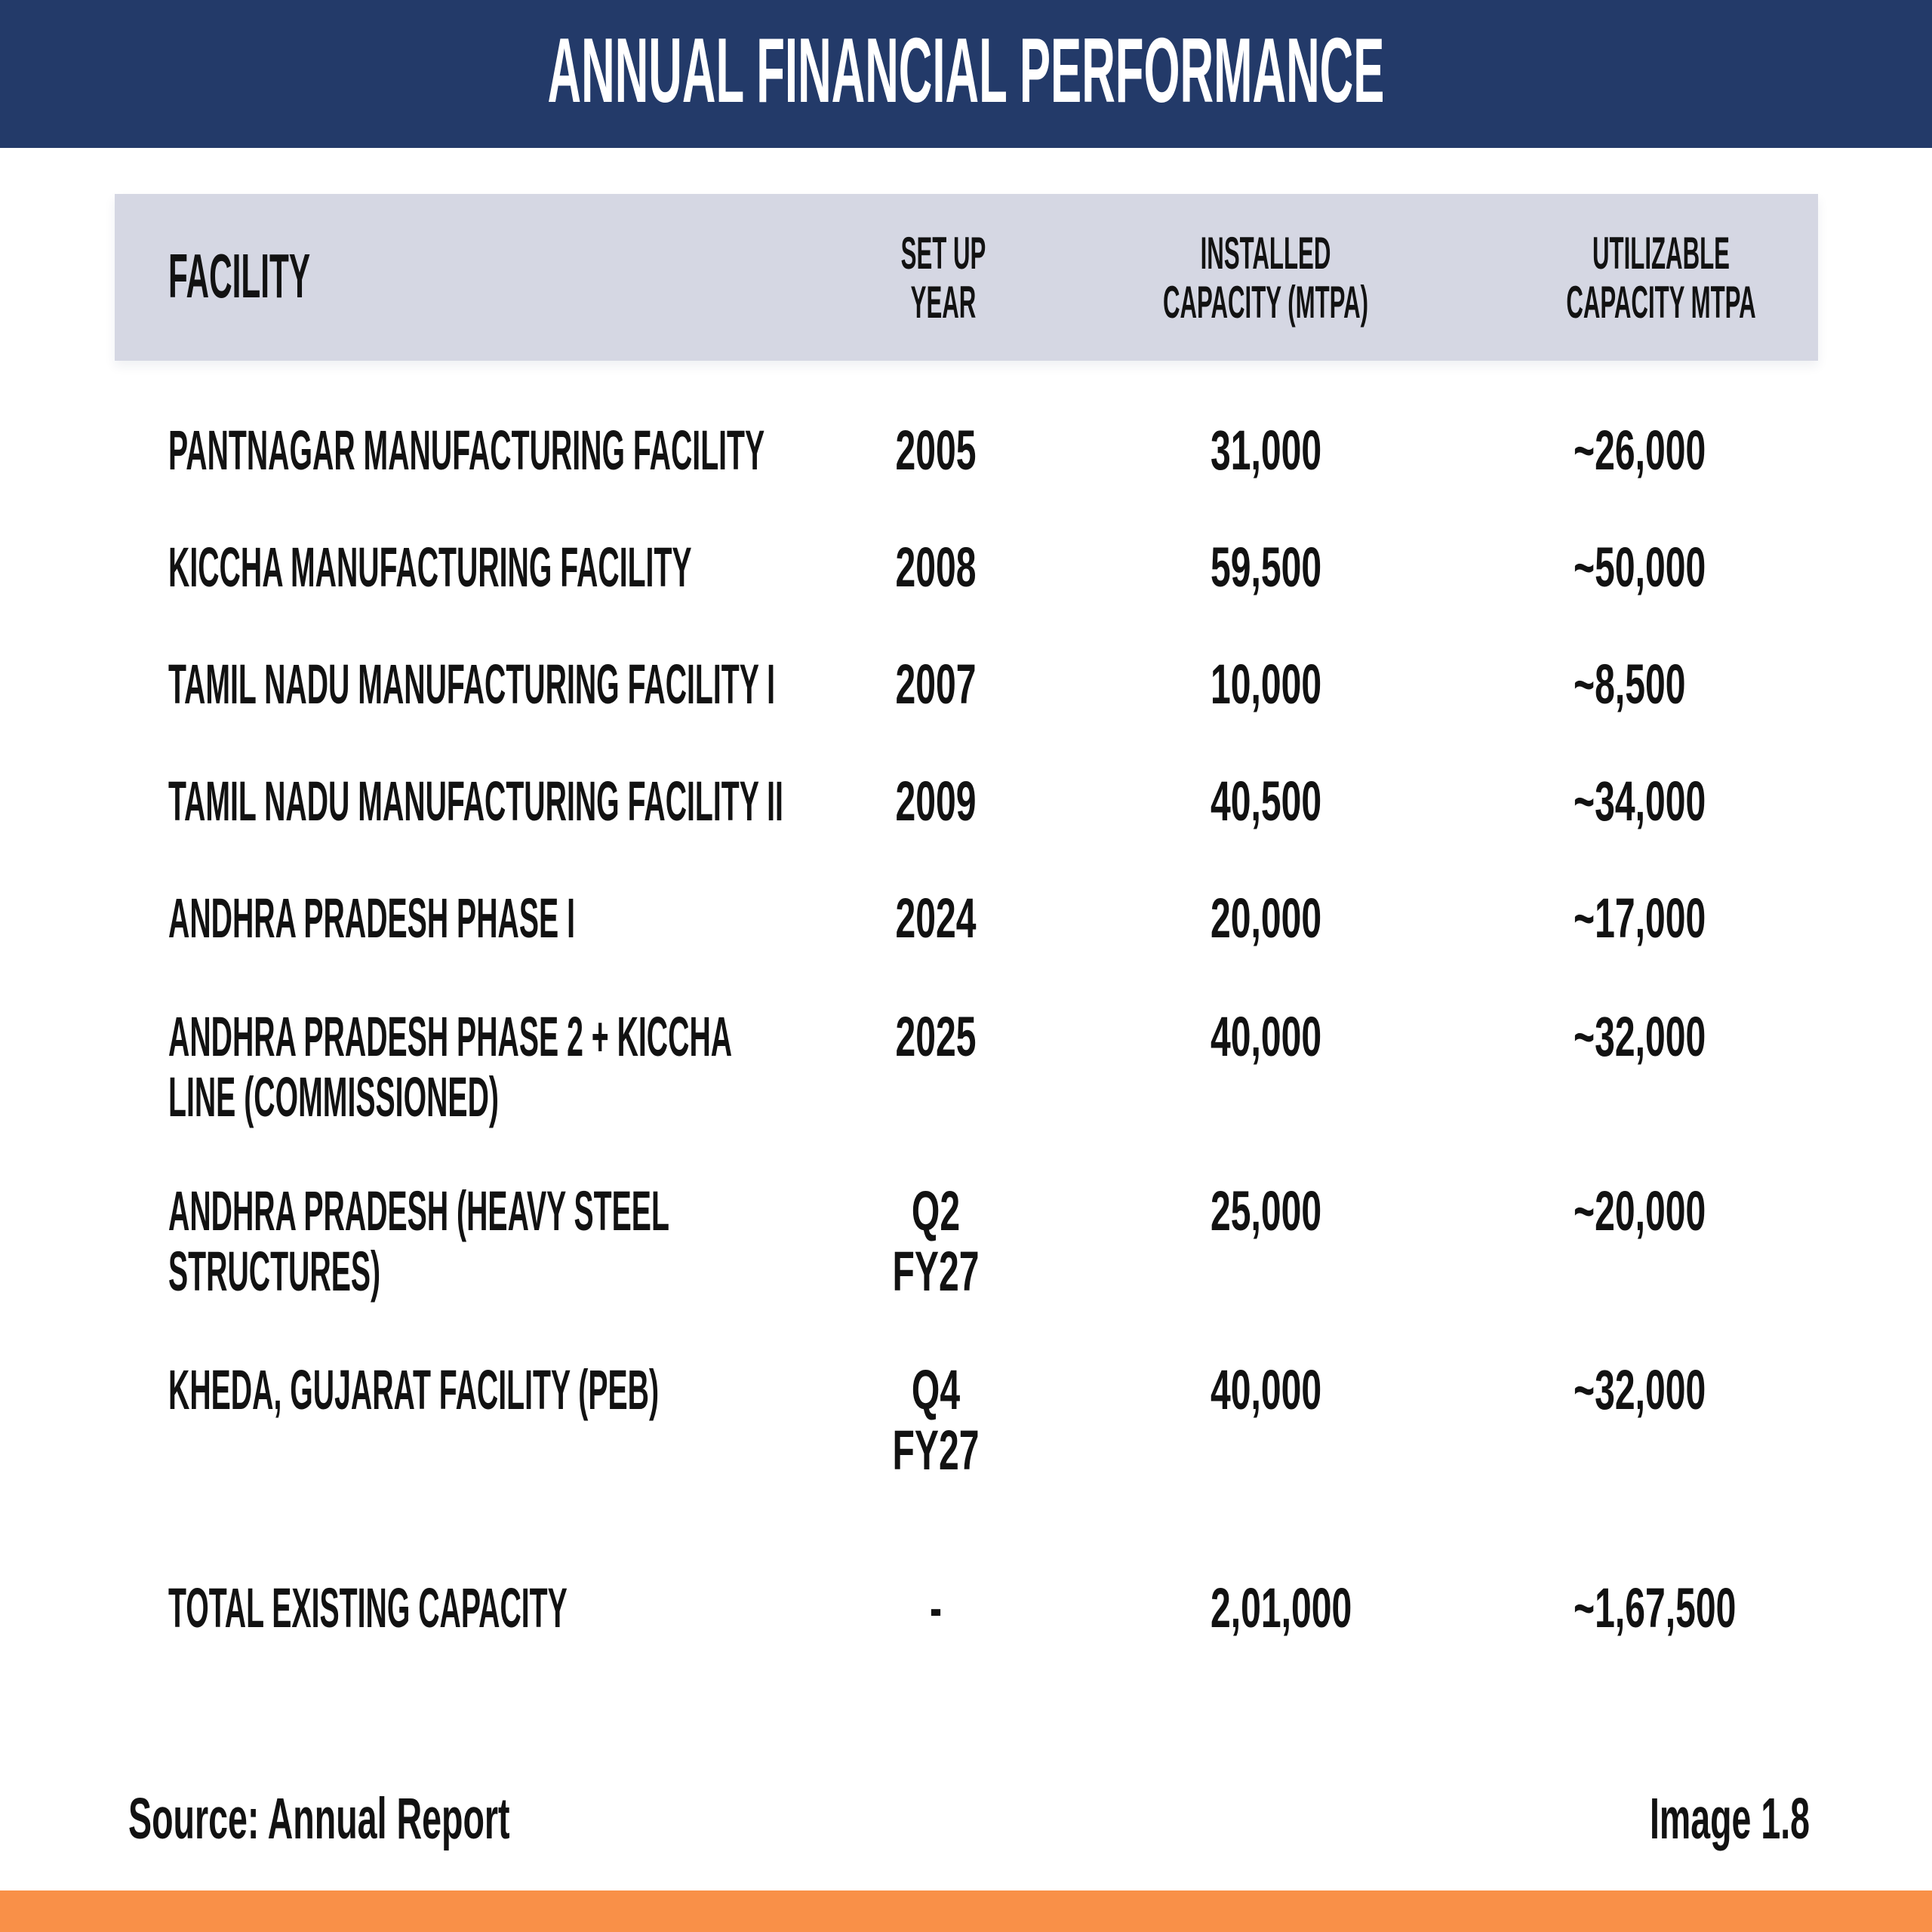 Image resolution: width=1932 pixels, height=1932 pixels. What do you see at coordinates (1730, 1818) in the screenshot?
I see `image-label: Image 1.8` at bounding box center [1730, 1818].